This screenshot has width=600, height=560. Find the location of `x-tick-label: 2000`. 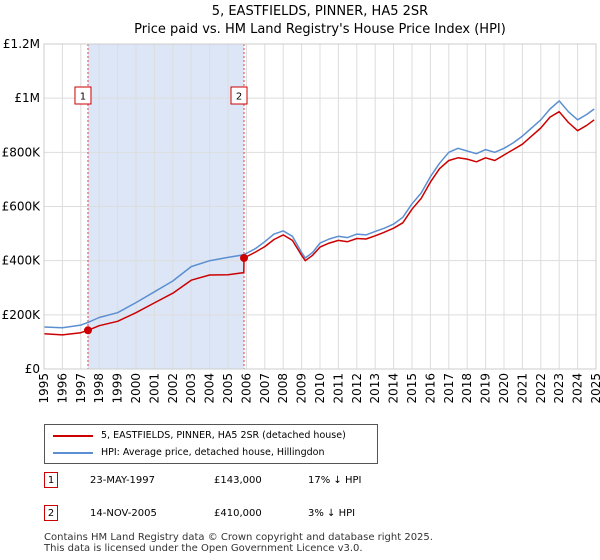

x-tick-label: 2000 is located at coordinates (136, 388).